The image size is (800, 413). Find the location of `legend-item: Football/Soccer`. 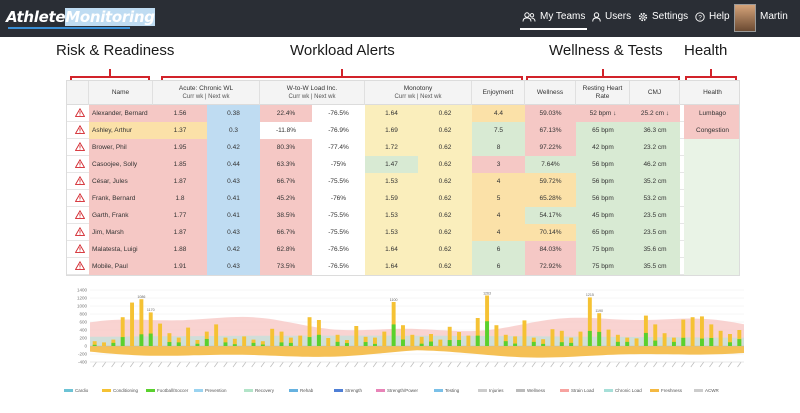

legend-item: Football/Soccer is located at coordinates (167, 390).